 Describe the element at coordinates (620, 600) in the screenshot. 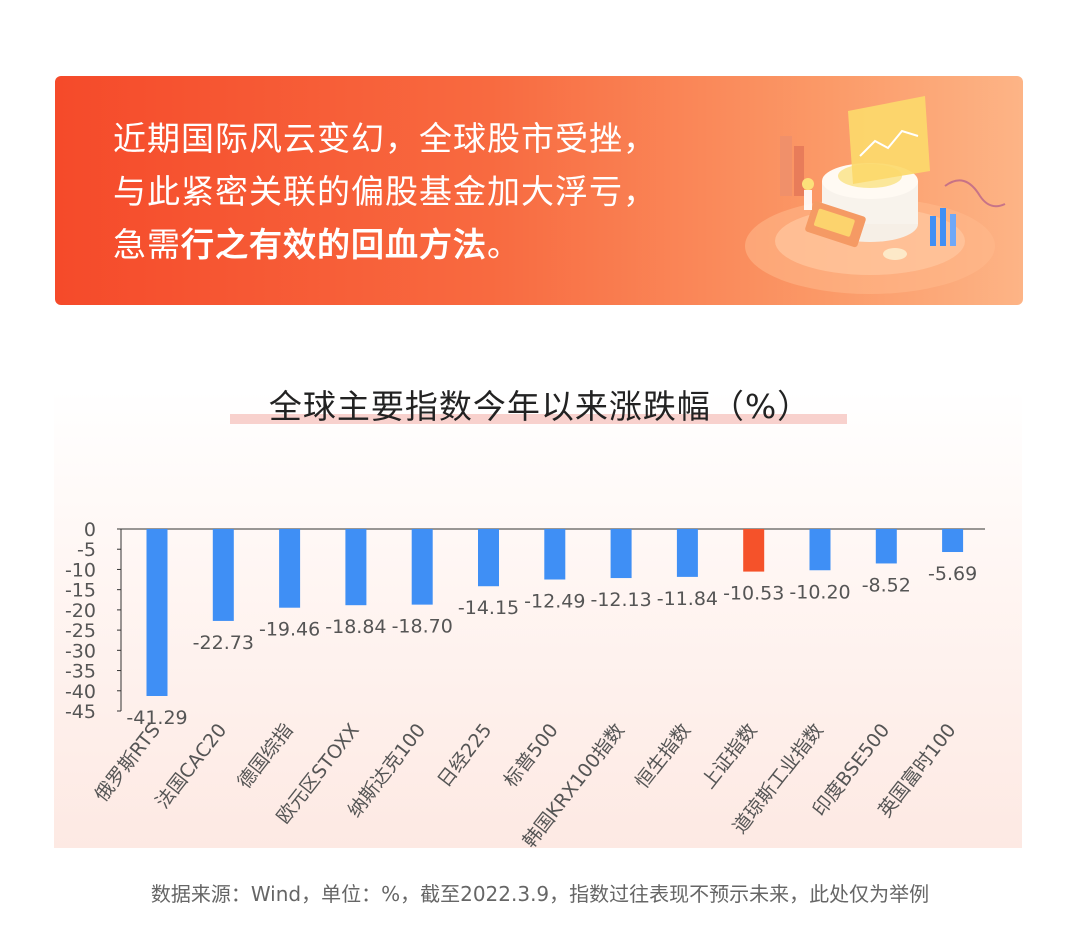

I see `data-label: -12.13` at that location.